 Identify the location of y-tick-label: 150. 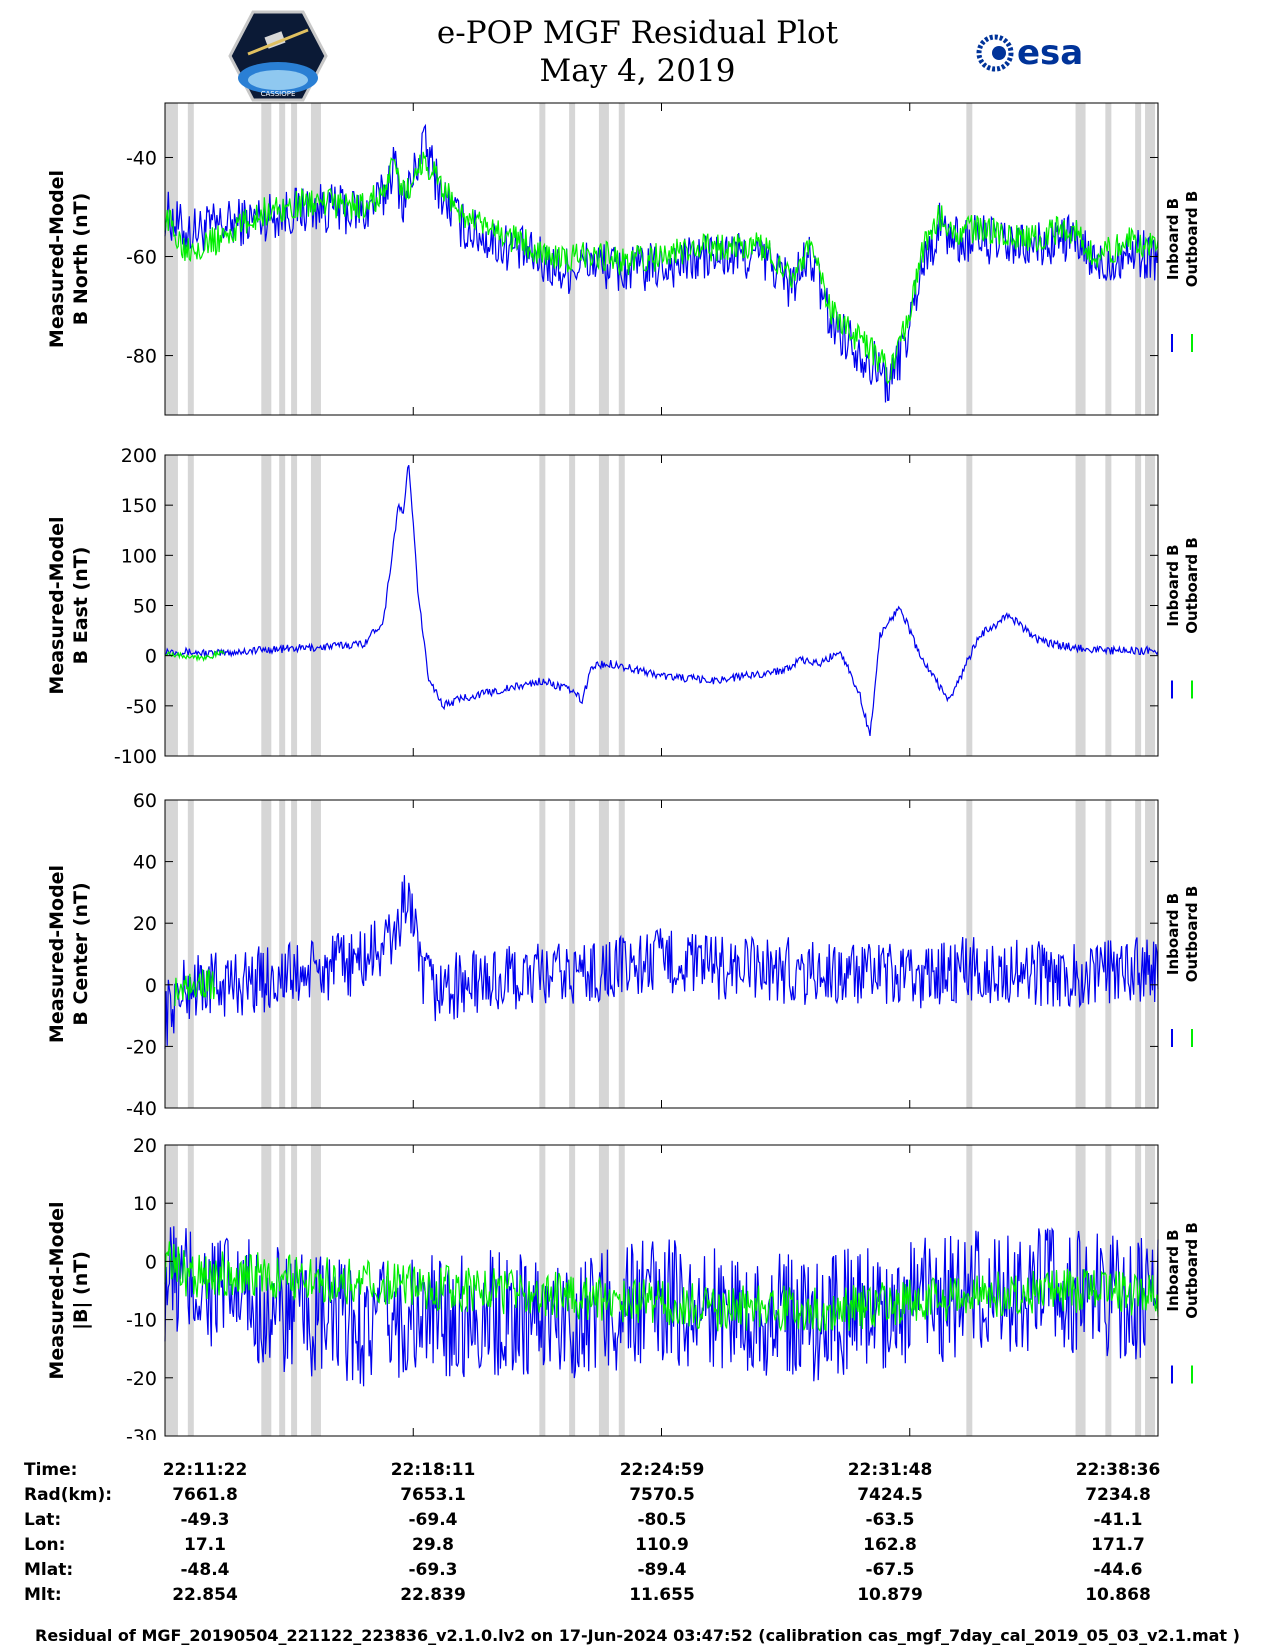
(139, 506).